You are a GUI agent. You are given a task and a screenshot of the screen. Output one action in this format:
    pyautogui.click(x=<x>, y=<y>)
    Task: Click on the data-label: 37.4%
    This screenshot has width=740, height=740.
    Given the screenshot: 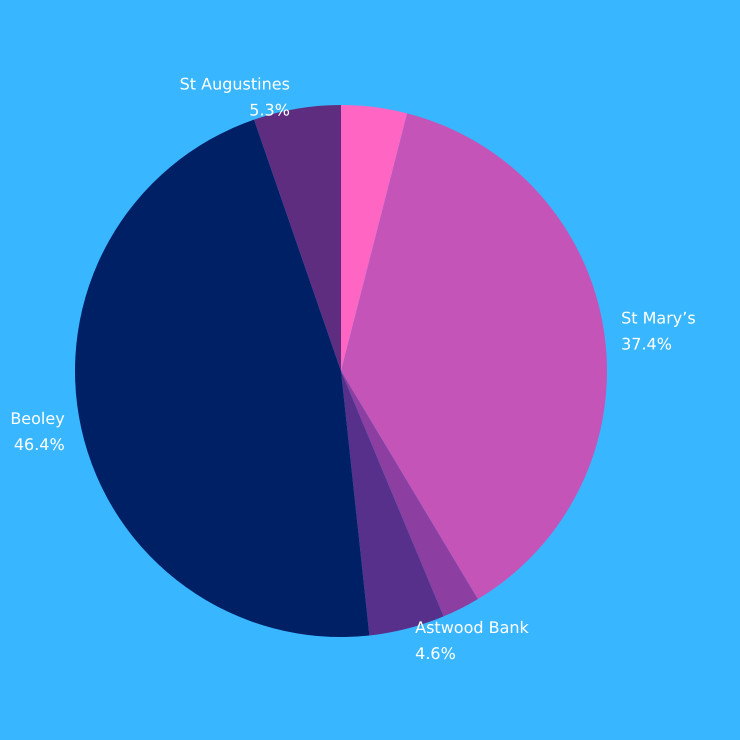 What is the action you would take?
    pyautogui.click(x=646, y=344)
    